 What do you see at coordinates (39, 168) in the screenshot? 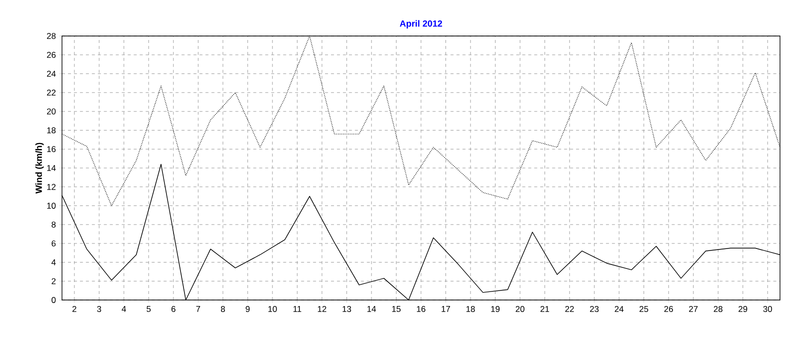
I see `y-axis-title: Wind (km/h)` at bounding box center [39, 168].